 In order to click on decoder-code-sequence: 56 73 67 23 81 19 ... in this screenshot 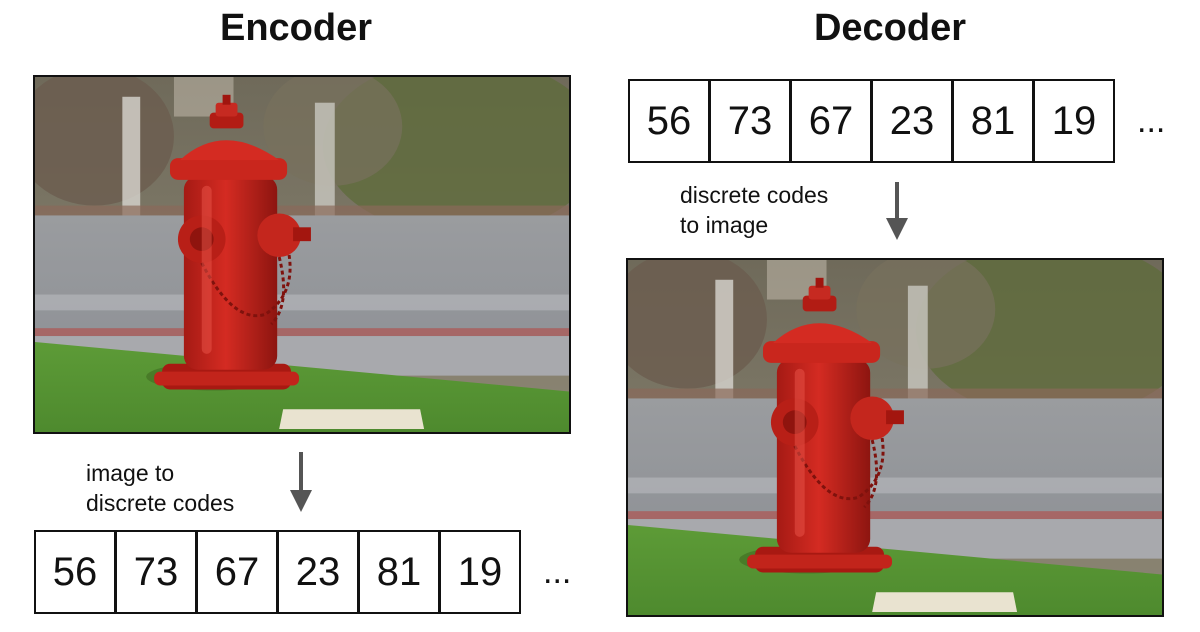, I will do `click(896, 121)`.